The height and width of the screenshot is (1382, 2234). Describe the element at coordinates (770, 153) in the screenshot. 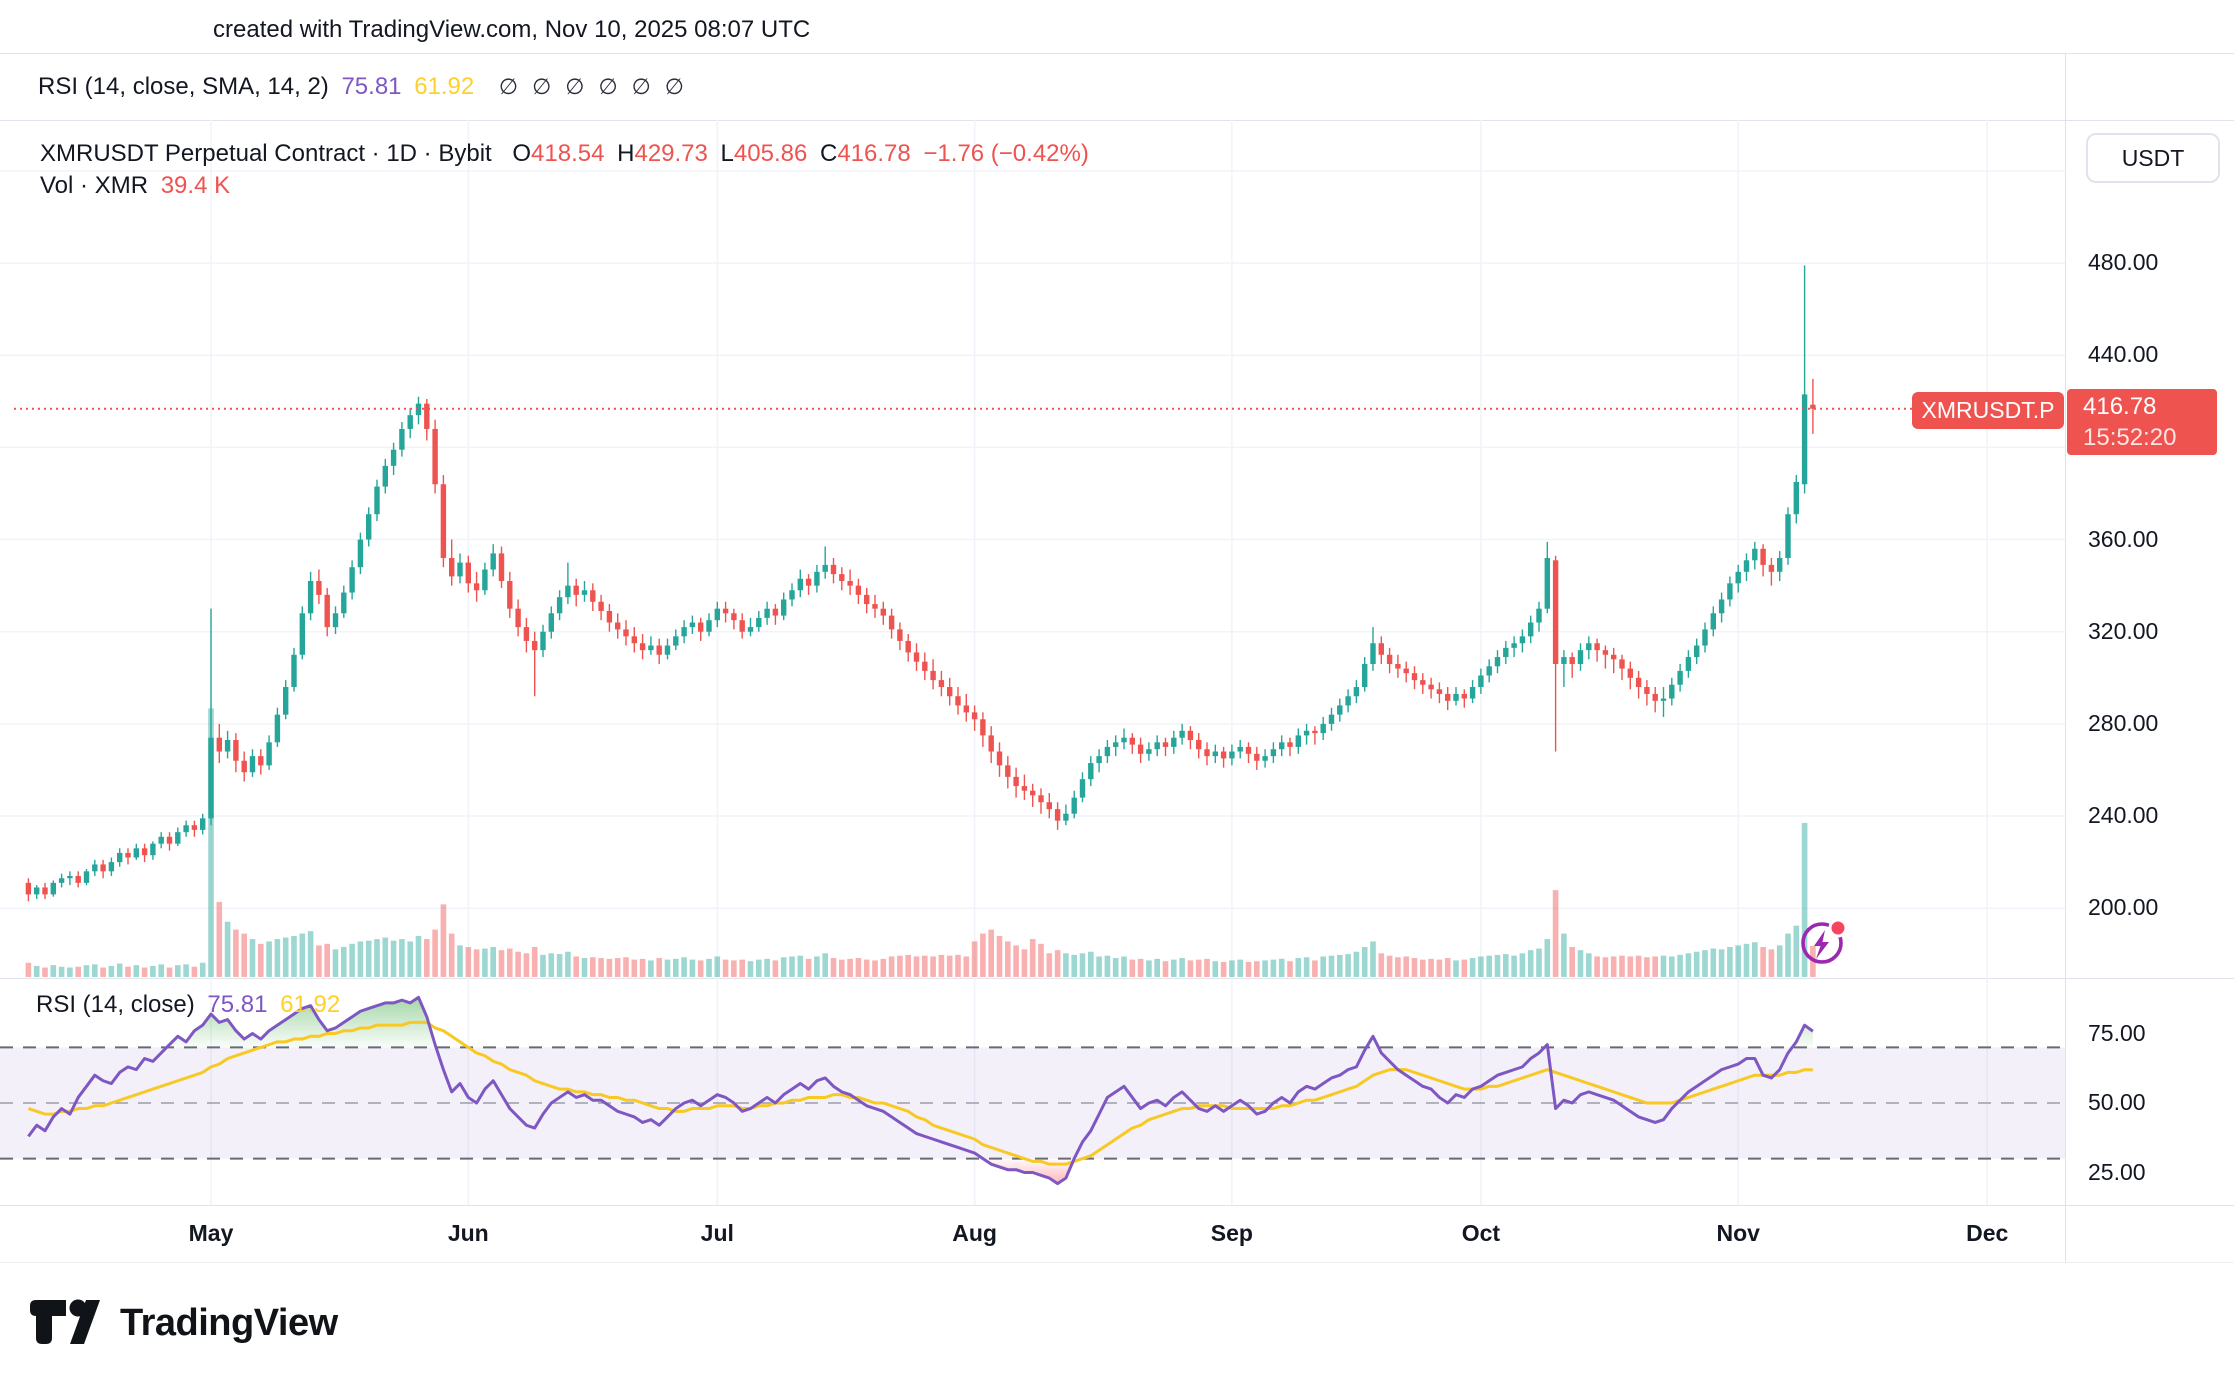

I see `ohlc-low: 405.86` at that location.